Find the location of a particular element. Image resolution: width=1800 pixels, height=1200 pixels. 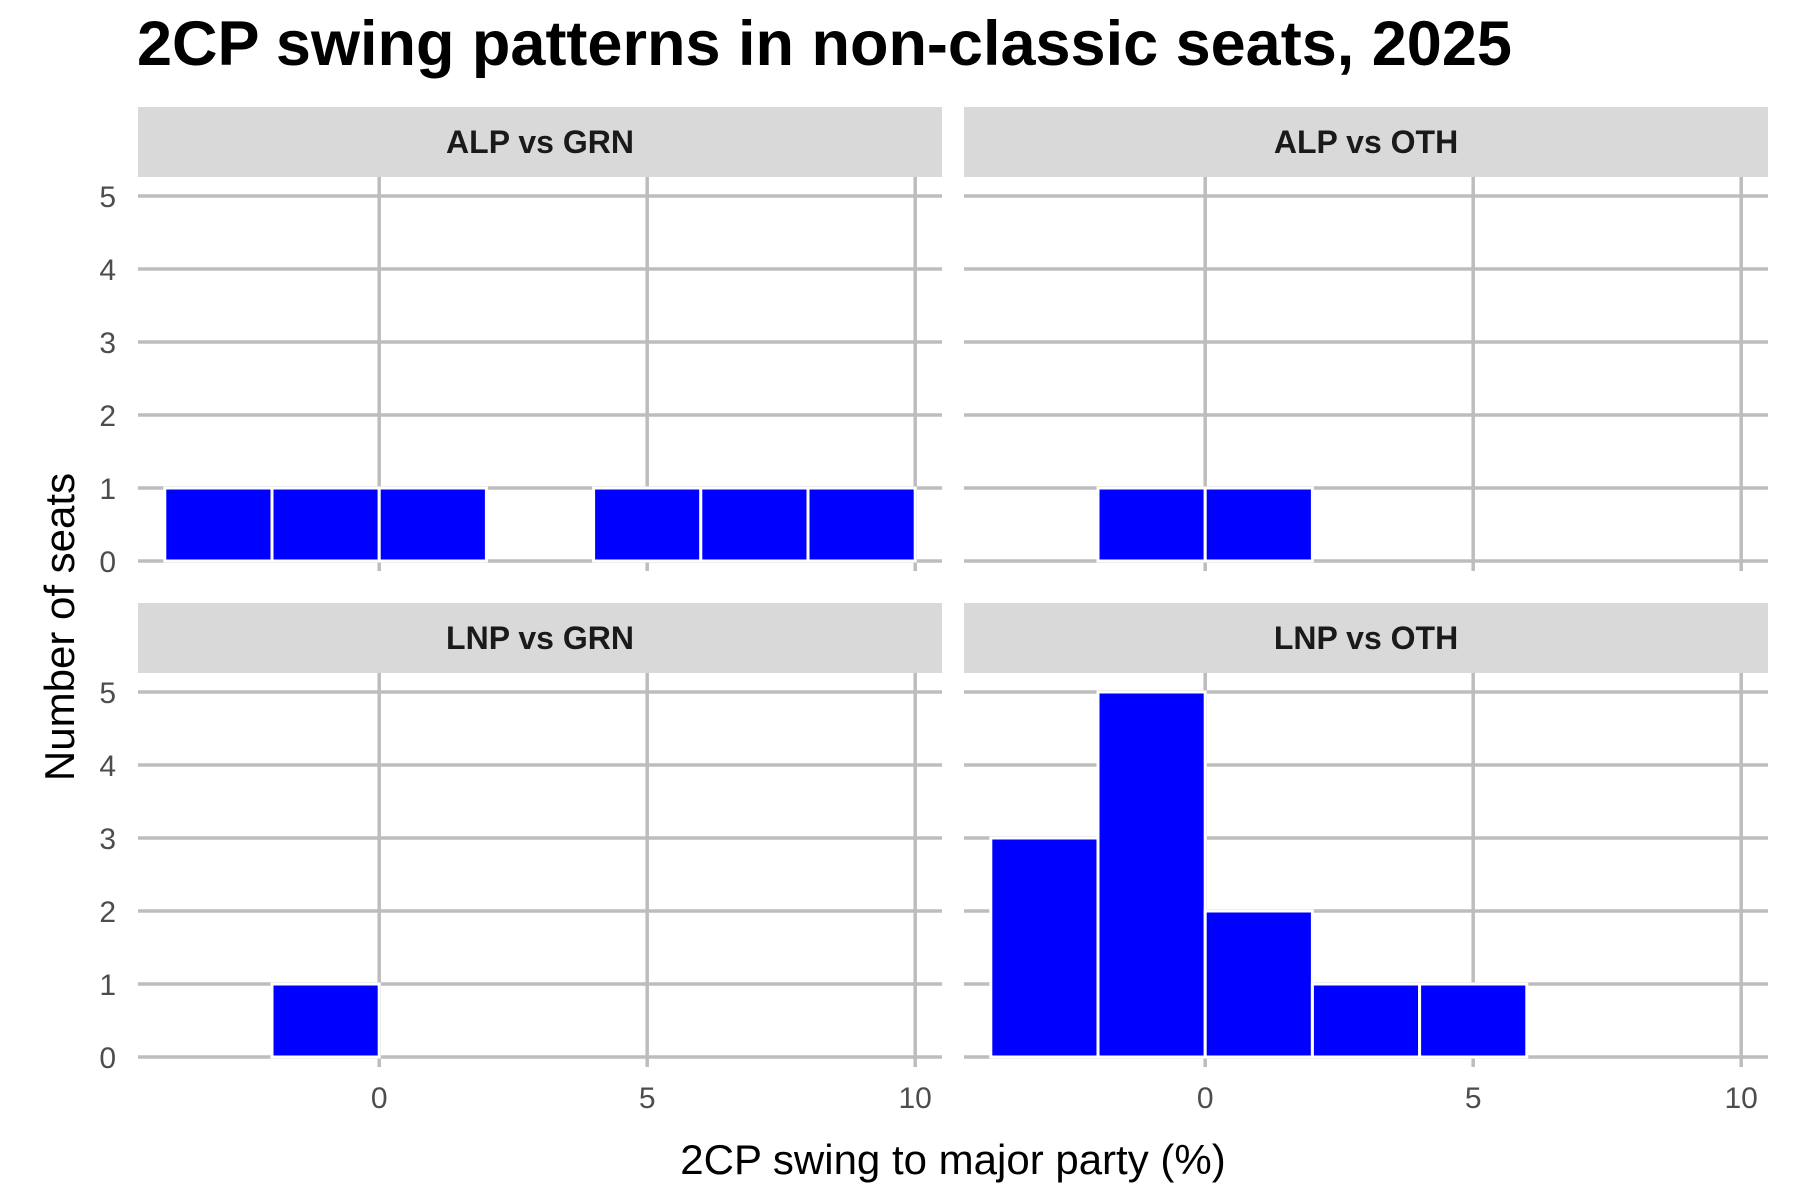

facet-label: LNP vs OTH is located at coordinates (1366, 638).